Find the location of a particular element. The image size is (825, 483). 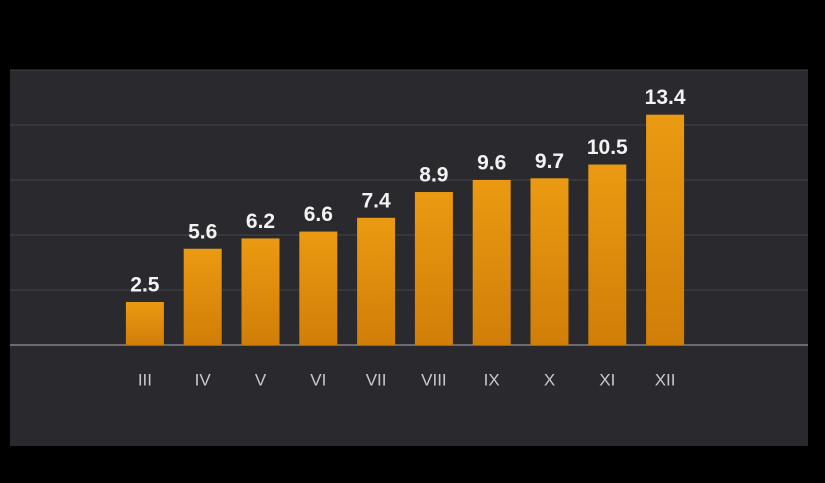

data-label: 13.4 is located at coordinates (665, 97).